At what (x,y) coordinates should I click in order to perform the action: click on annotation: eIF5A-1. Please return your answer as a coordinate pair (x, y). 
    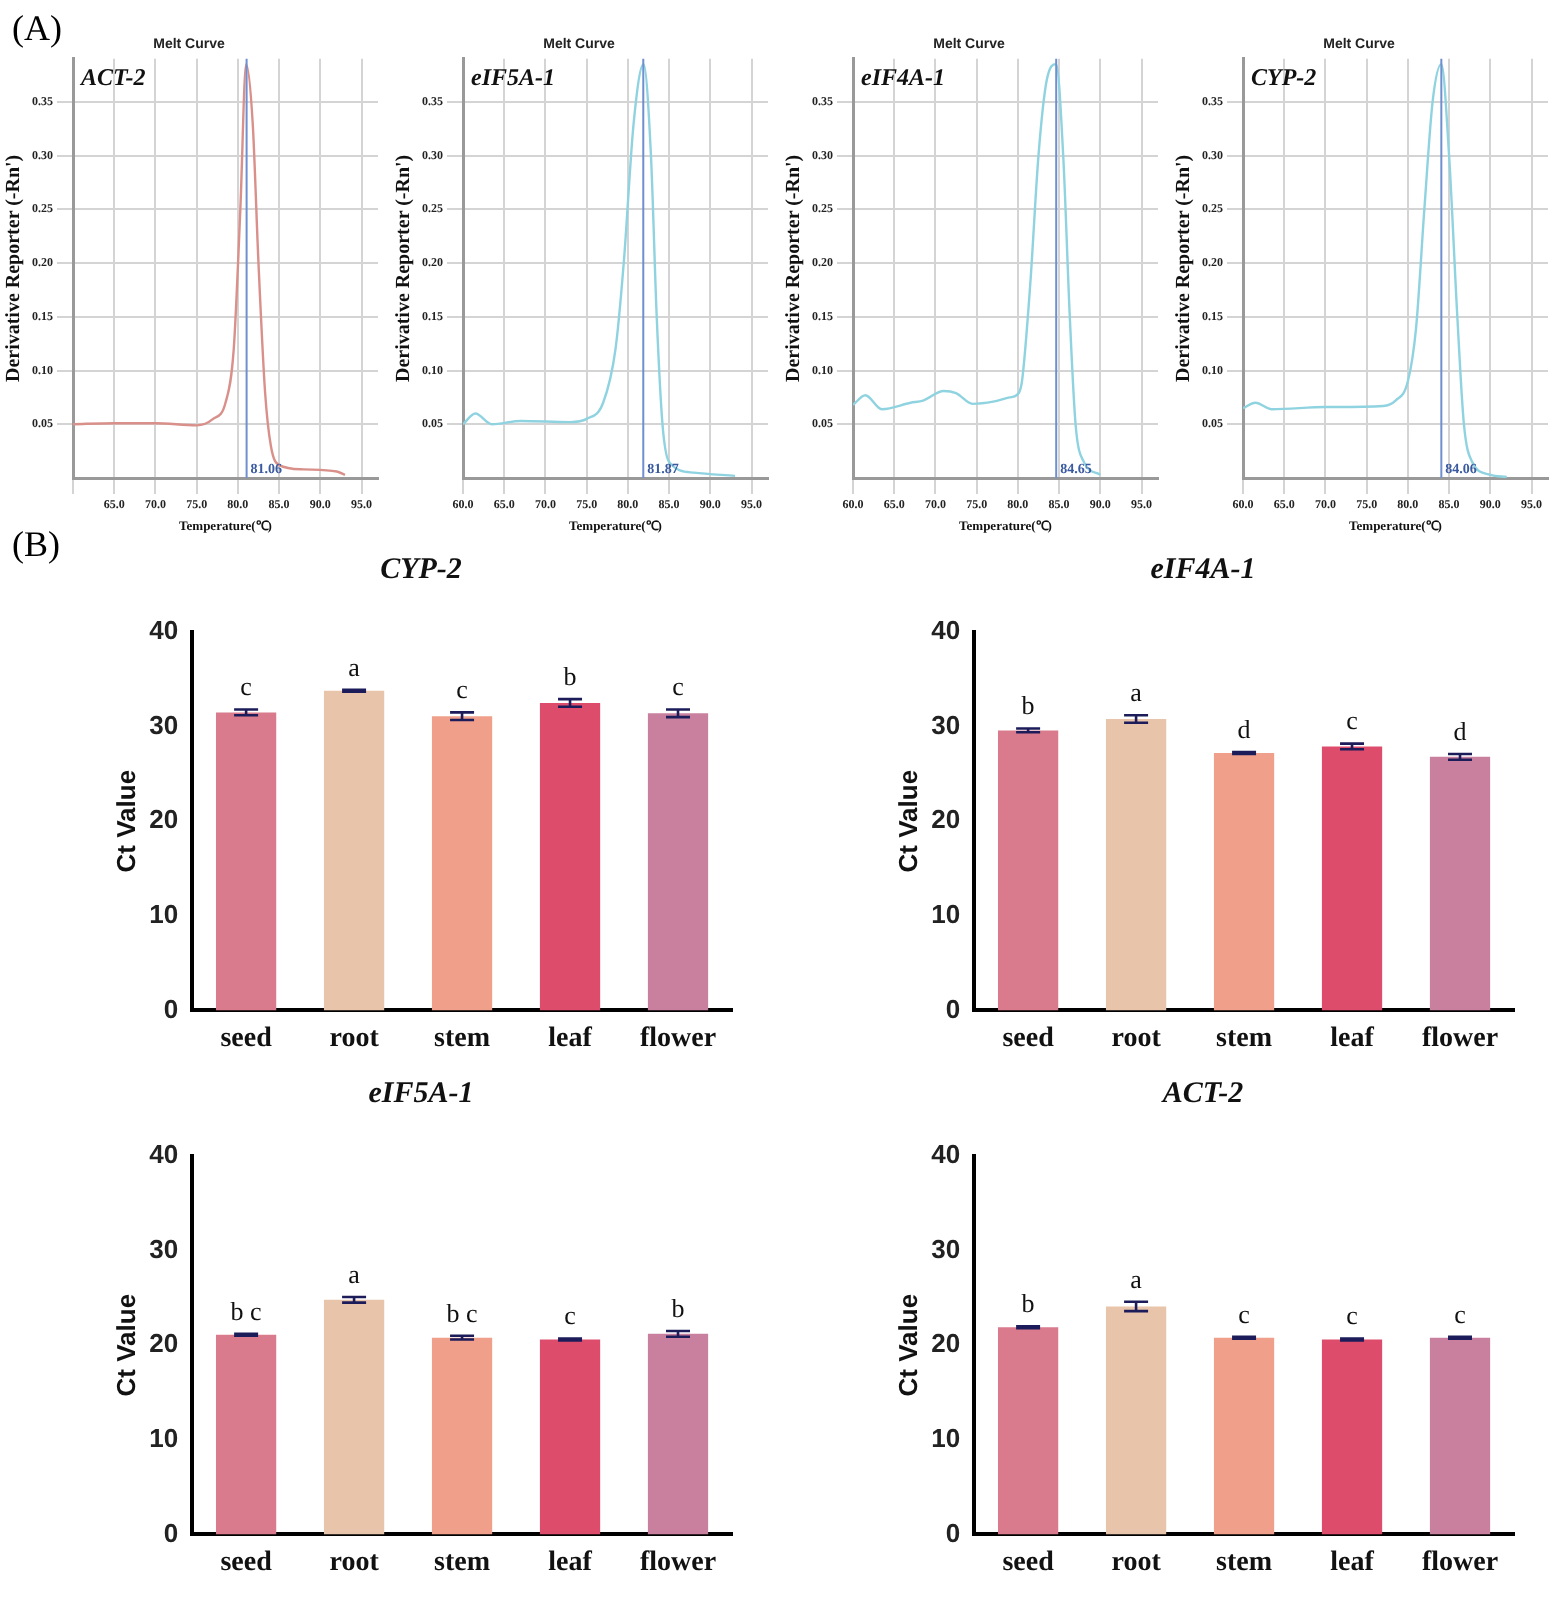
    Looking at the image, I should click on (513, 76).